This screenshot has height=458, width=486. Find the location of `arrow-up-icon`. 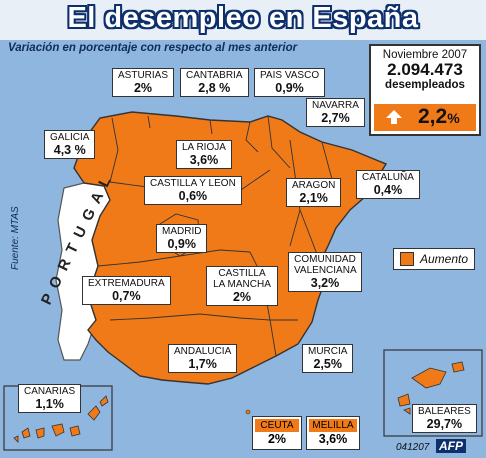

arrow-up-icon is located at coordinates (394, 114).